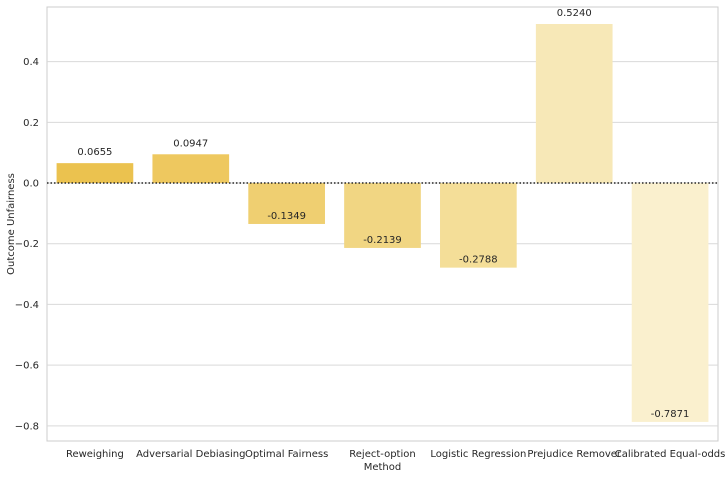  I want to click on y-tick-label: 0.0, so click(31, 184).